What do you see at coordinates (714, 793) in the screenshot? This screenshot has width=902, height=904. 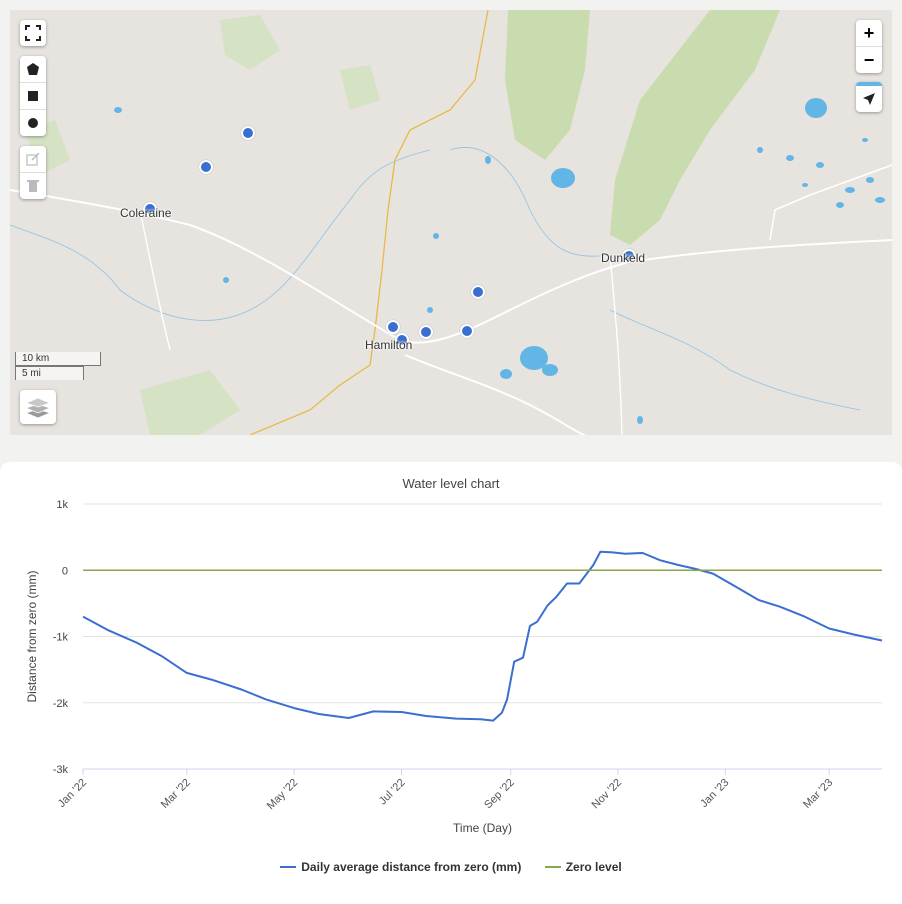 I see `x-tick-label: Jan '23` at bounding box center [714, 793].